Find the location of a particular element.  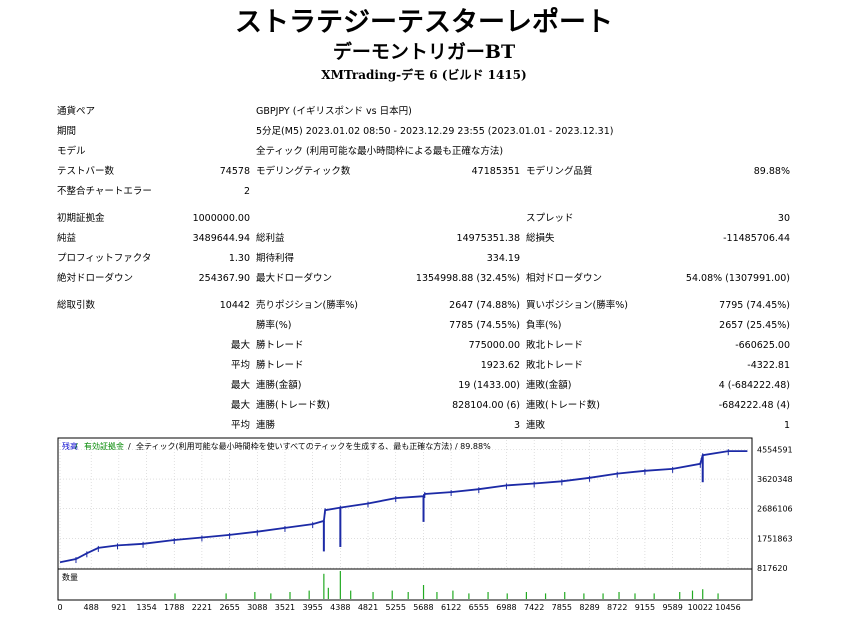

x-tick-label: 7422 is located at coordinates (534, 607).